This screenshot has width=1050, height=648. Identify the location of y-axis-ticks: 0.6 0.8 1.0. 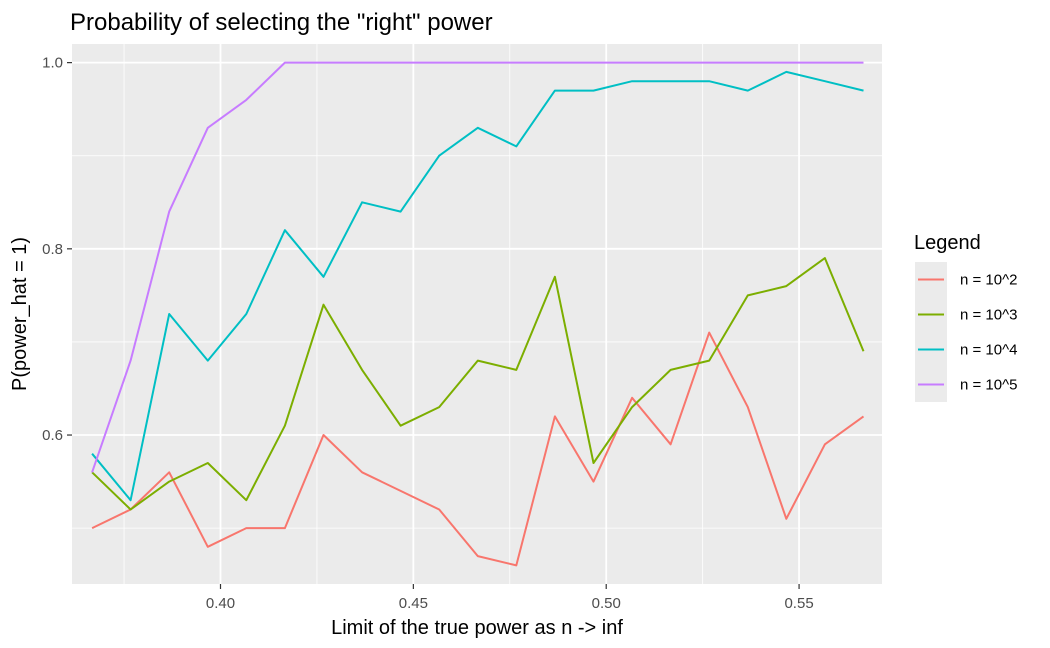
(57, 249).